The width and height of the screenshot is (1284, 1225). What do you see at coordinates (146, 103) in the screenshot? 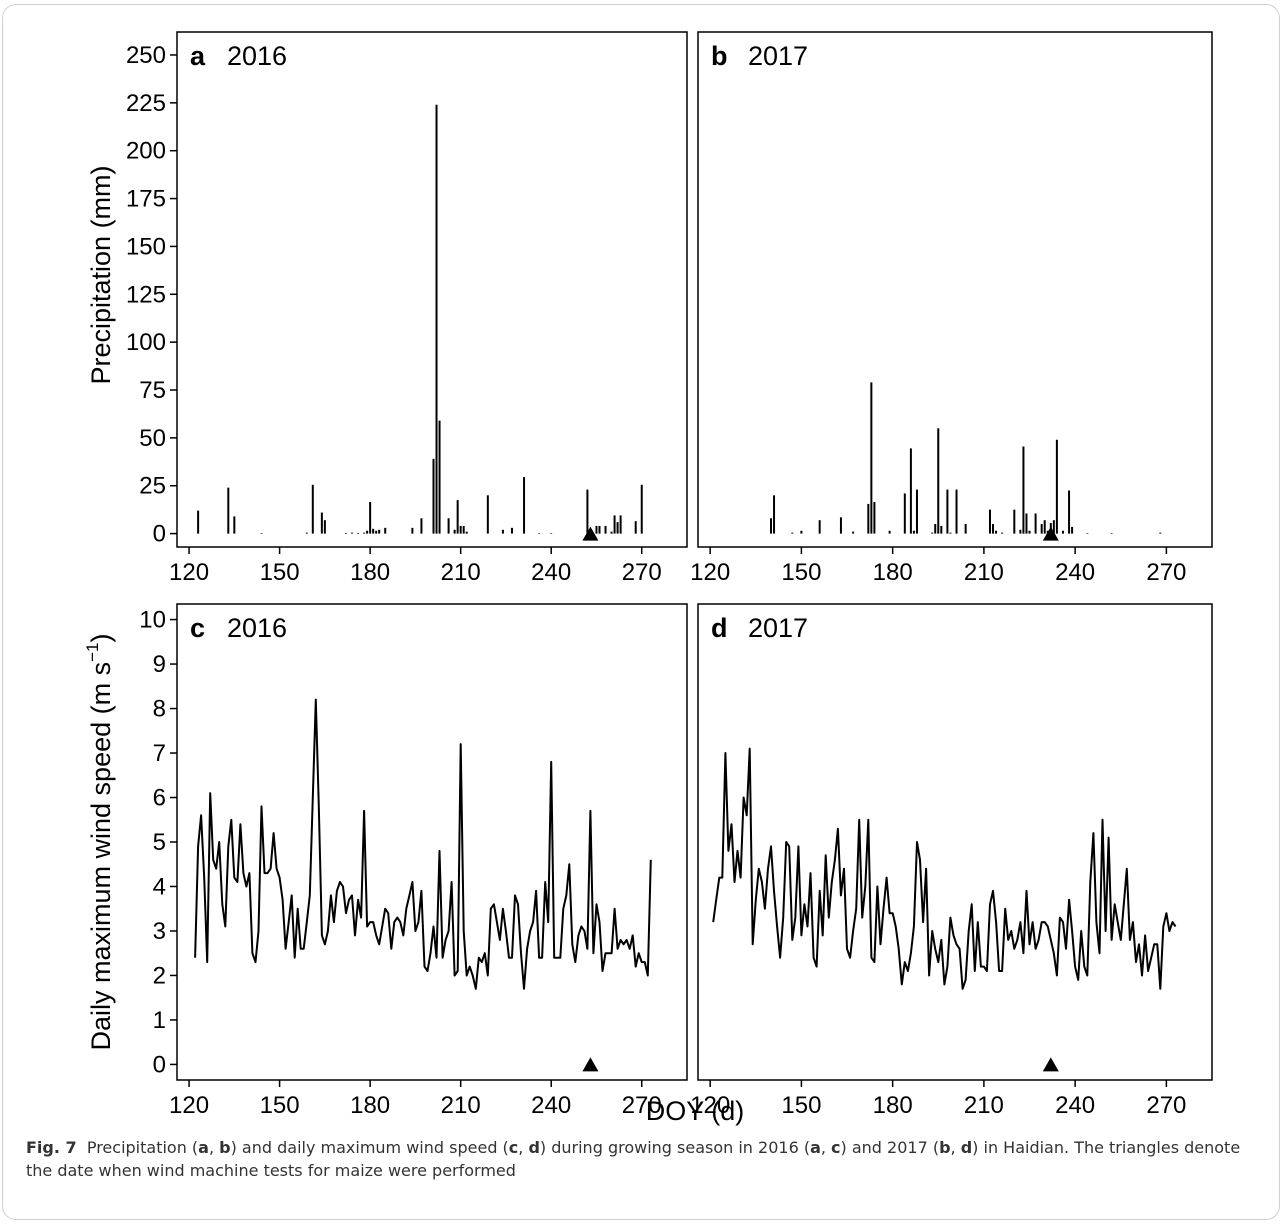
I see `y-tick-label: 225` at bounding box center [146, 103].